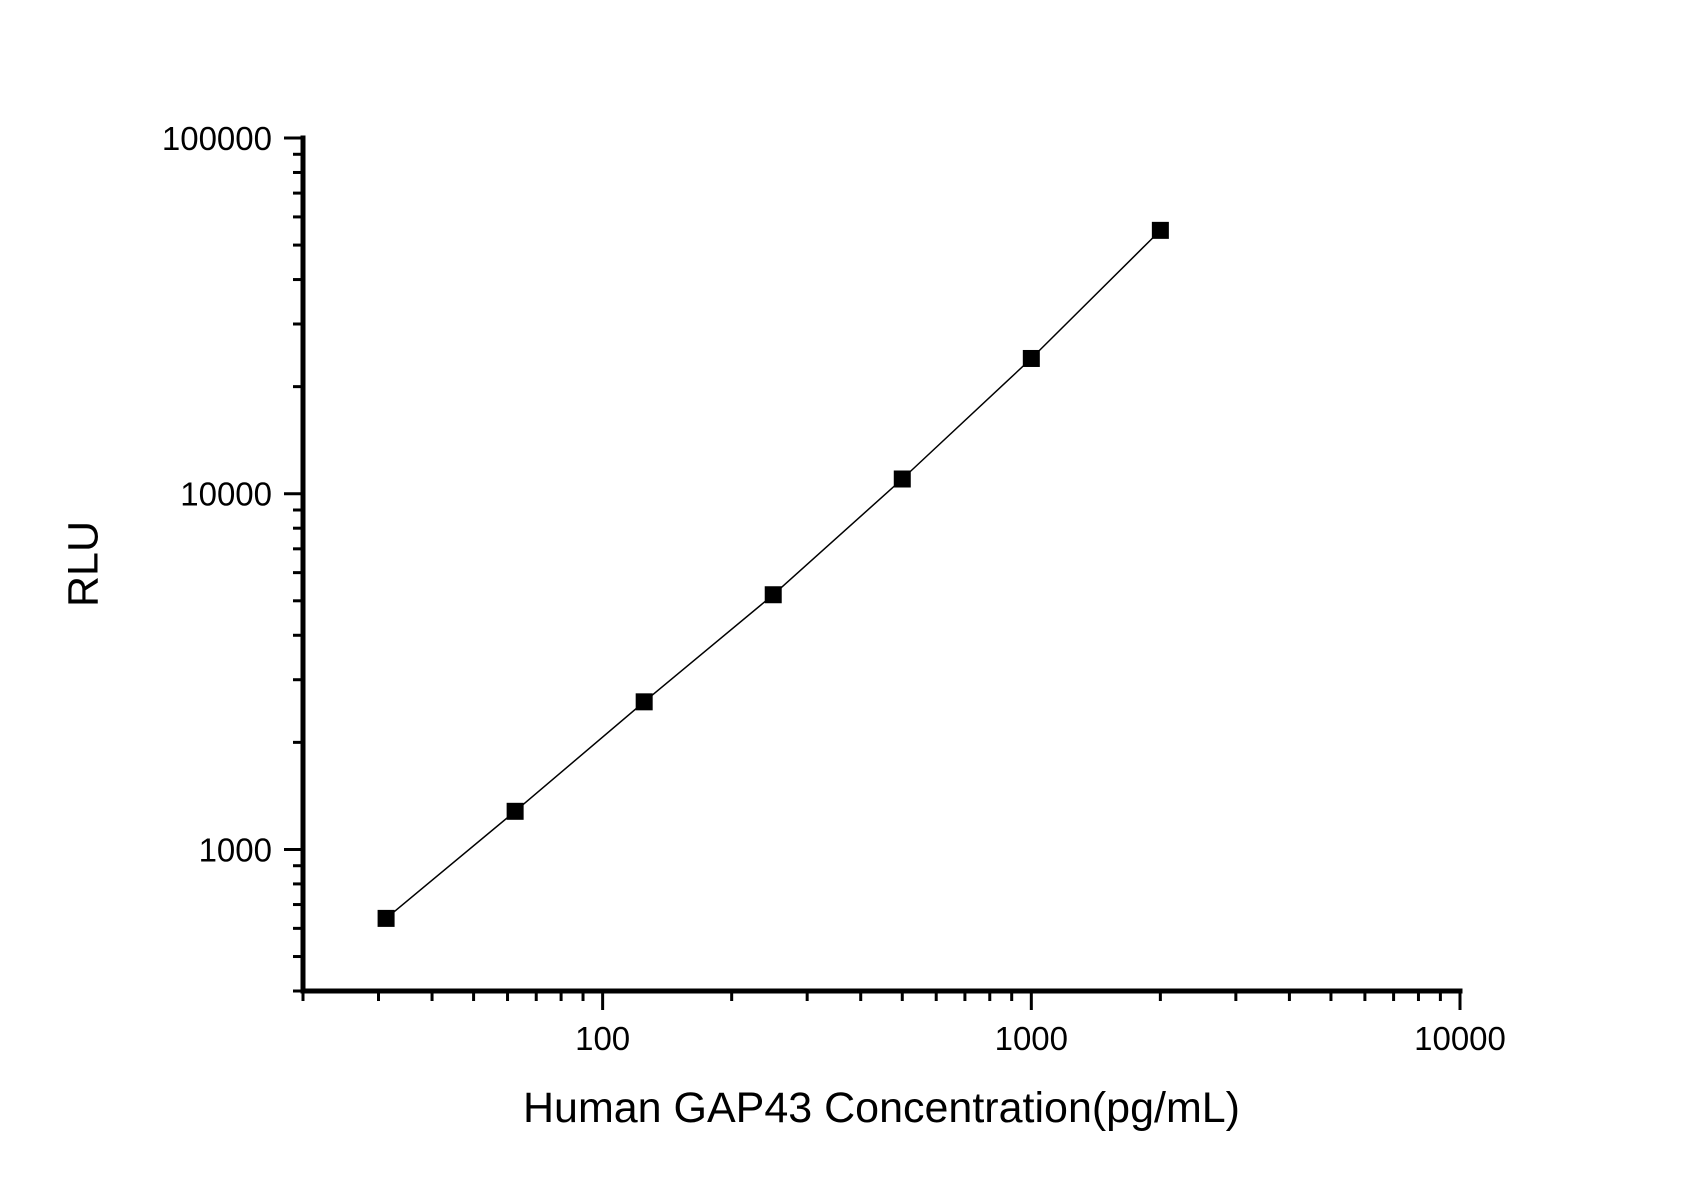 The width and height of the screenshot is (1695, 1189). Describe the element at coordinates (1460, 1038) in the screenshot. I see `x-tick-label: 10000` at that location.